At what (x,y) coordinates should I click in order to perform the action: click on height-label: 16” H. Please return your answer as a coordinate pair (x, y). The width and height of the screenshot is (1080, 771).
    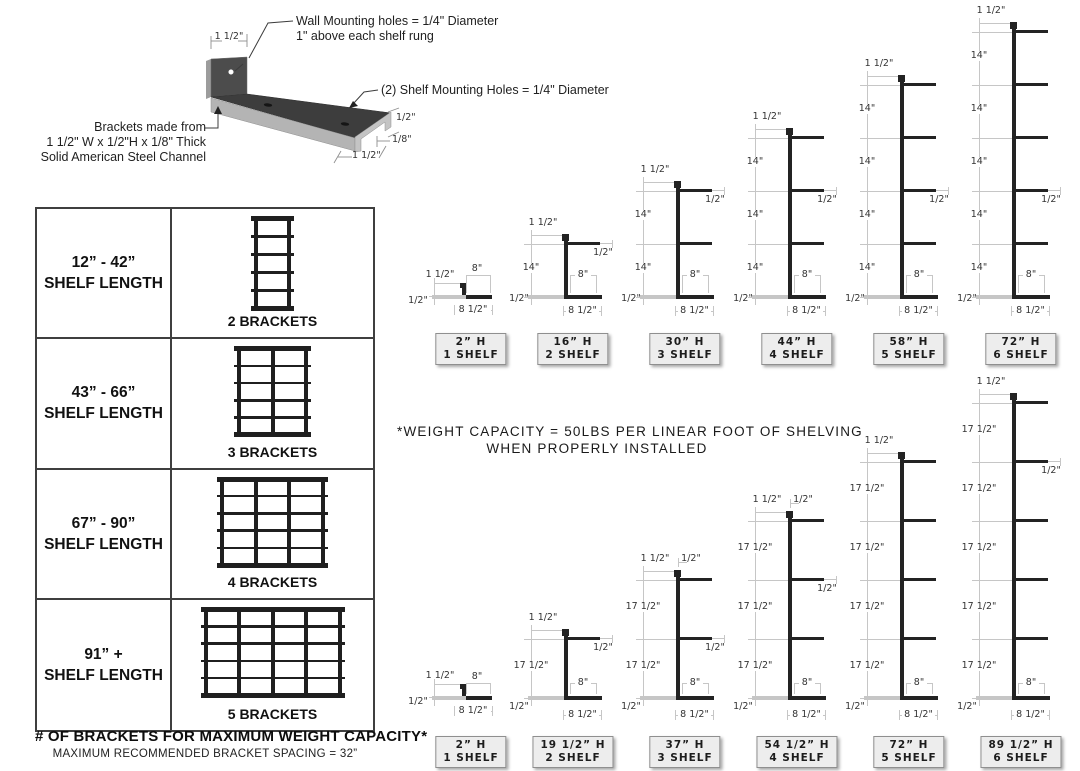
    Looking at the image, I should click on (573, 342).